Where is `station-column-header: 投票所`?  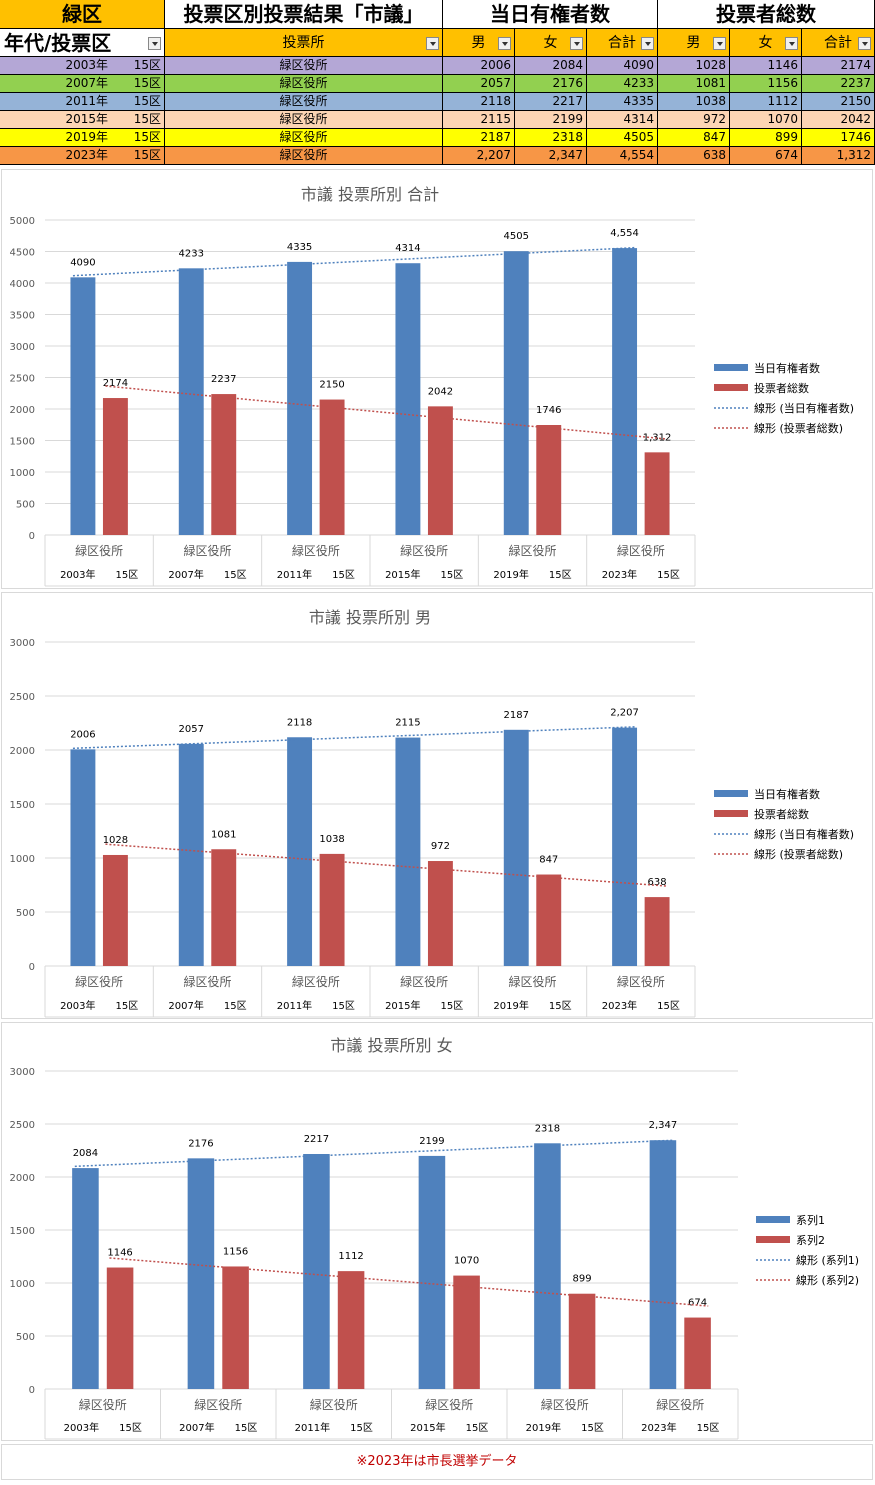 station-column-header: 投票所 is located at coordinates (304, 43).